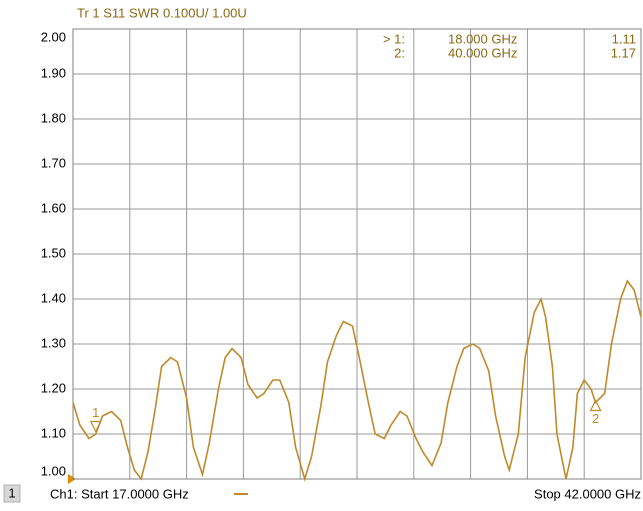 Image resolution: width=643 pixels, height=511 pixels. Describe the element at coordinates (587, 493) in the screenshot. I see `stop-label: Stop 42.0000 GHz` at that location.